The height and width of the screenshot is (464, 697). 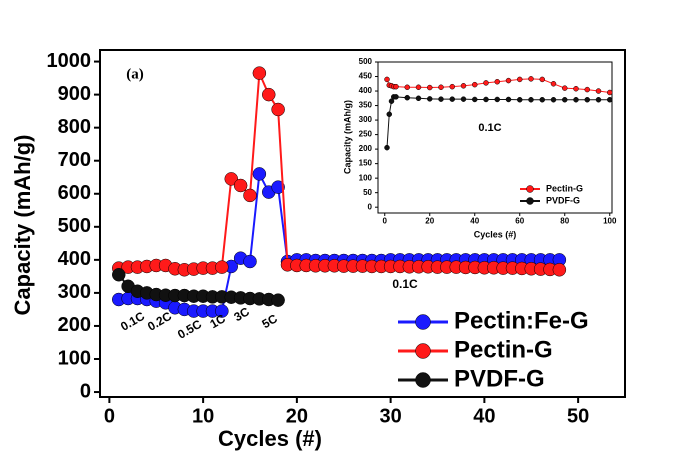 I want to click on annotation: (a), so click(x=135, y=74).